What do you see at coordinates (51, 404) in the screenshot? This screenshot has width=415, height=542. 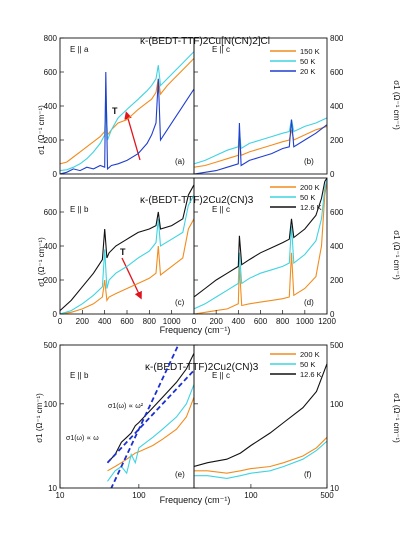 I see `ytick-label-e-1: 100` at bounding box center [51, 404].